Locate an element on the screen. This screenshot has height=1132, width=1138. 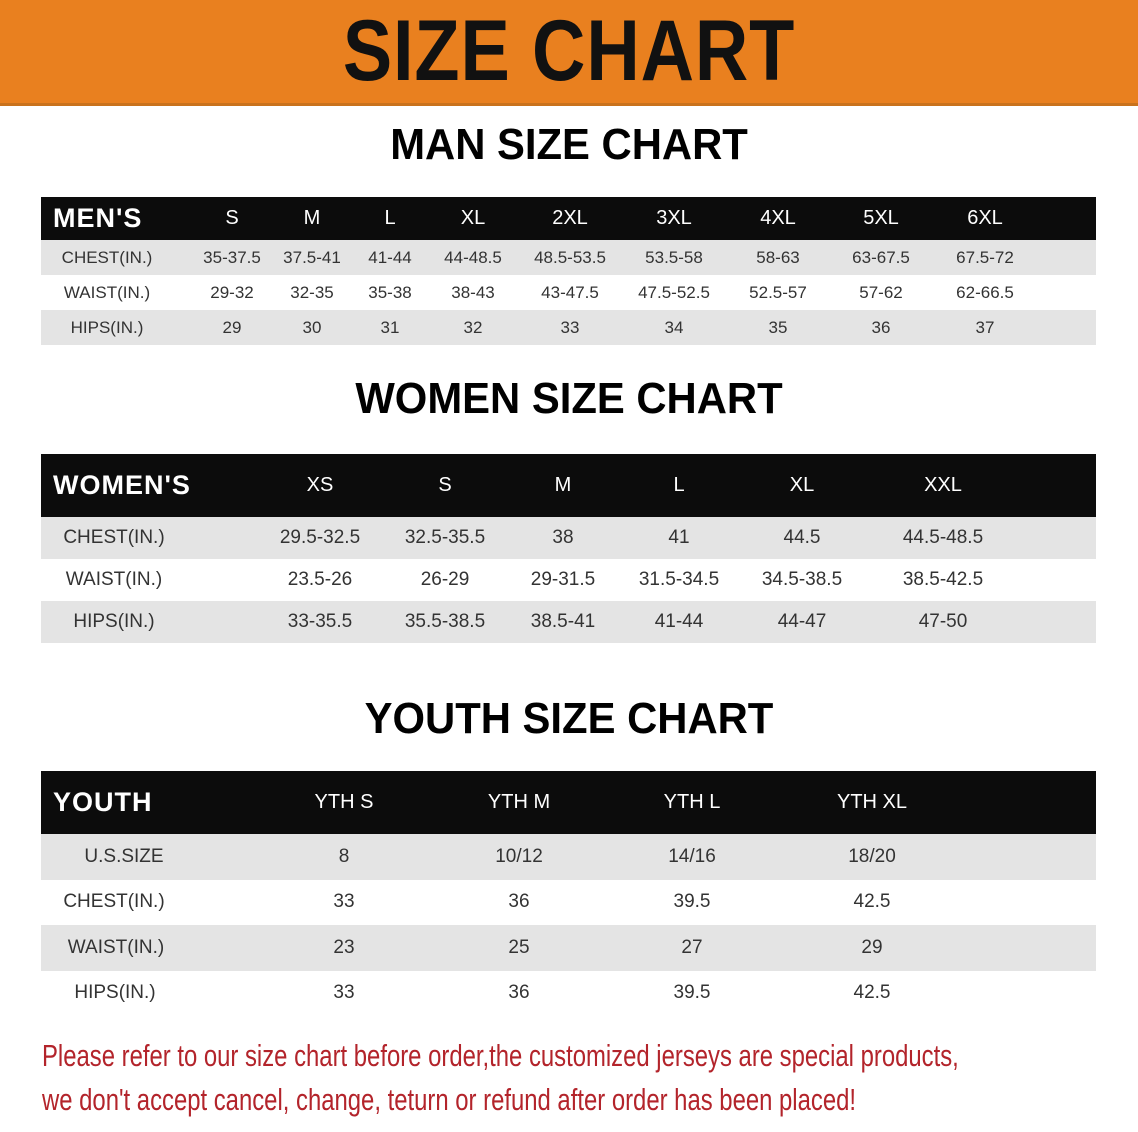
table-cell: 35 is located at coordinates (778, 327).